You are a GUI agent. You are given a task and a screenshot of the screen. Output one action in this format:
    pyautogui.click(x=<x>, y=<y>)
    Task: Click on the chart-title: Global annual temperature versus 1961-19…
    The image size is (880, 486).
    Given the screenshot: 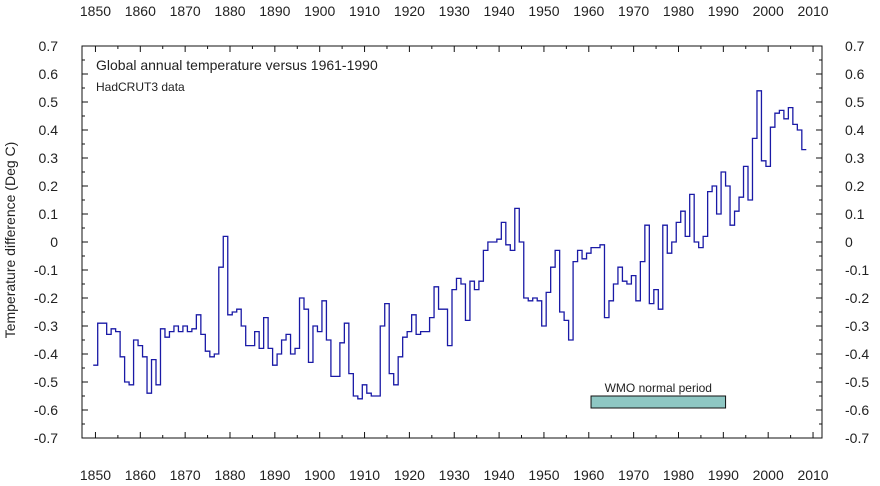 What is the action you would take?
    pyautogui.click(x=237, y=65)
    